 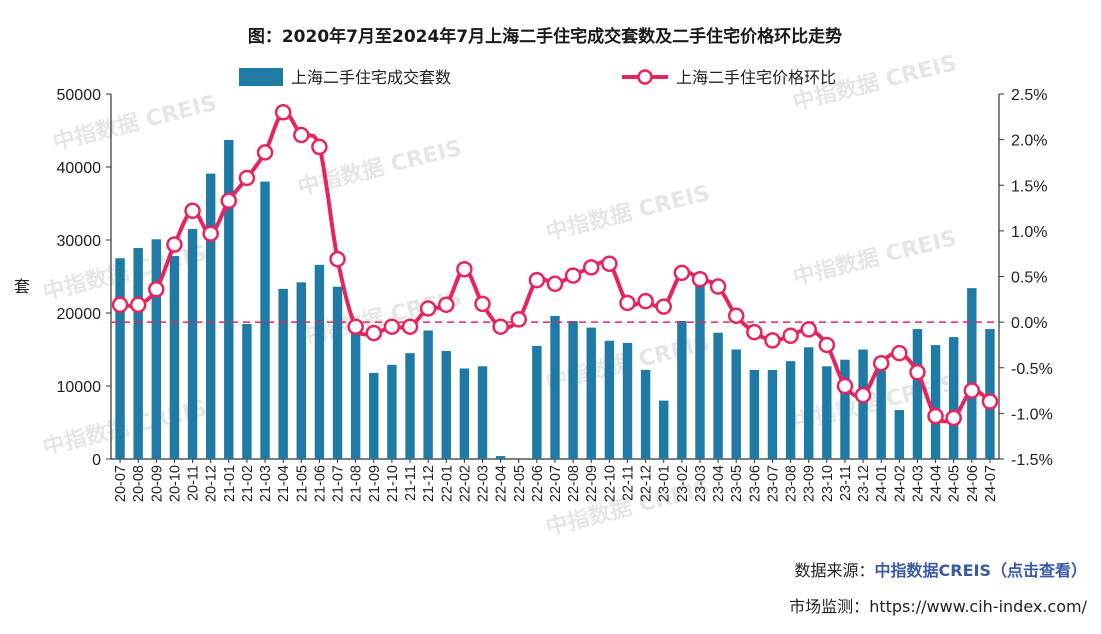 I want to click on x-tick-label: 22-10, so click(x=610, y=483).